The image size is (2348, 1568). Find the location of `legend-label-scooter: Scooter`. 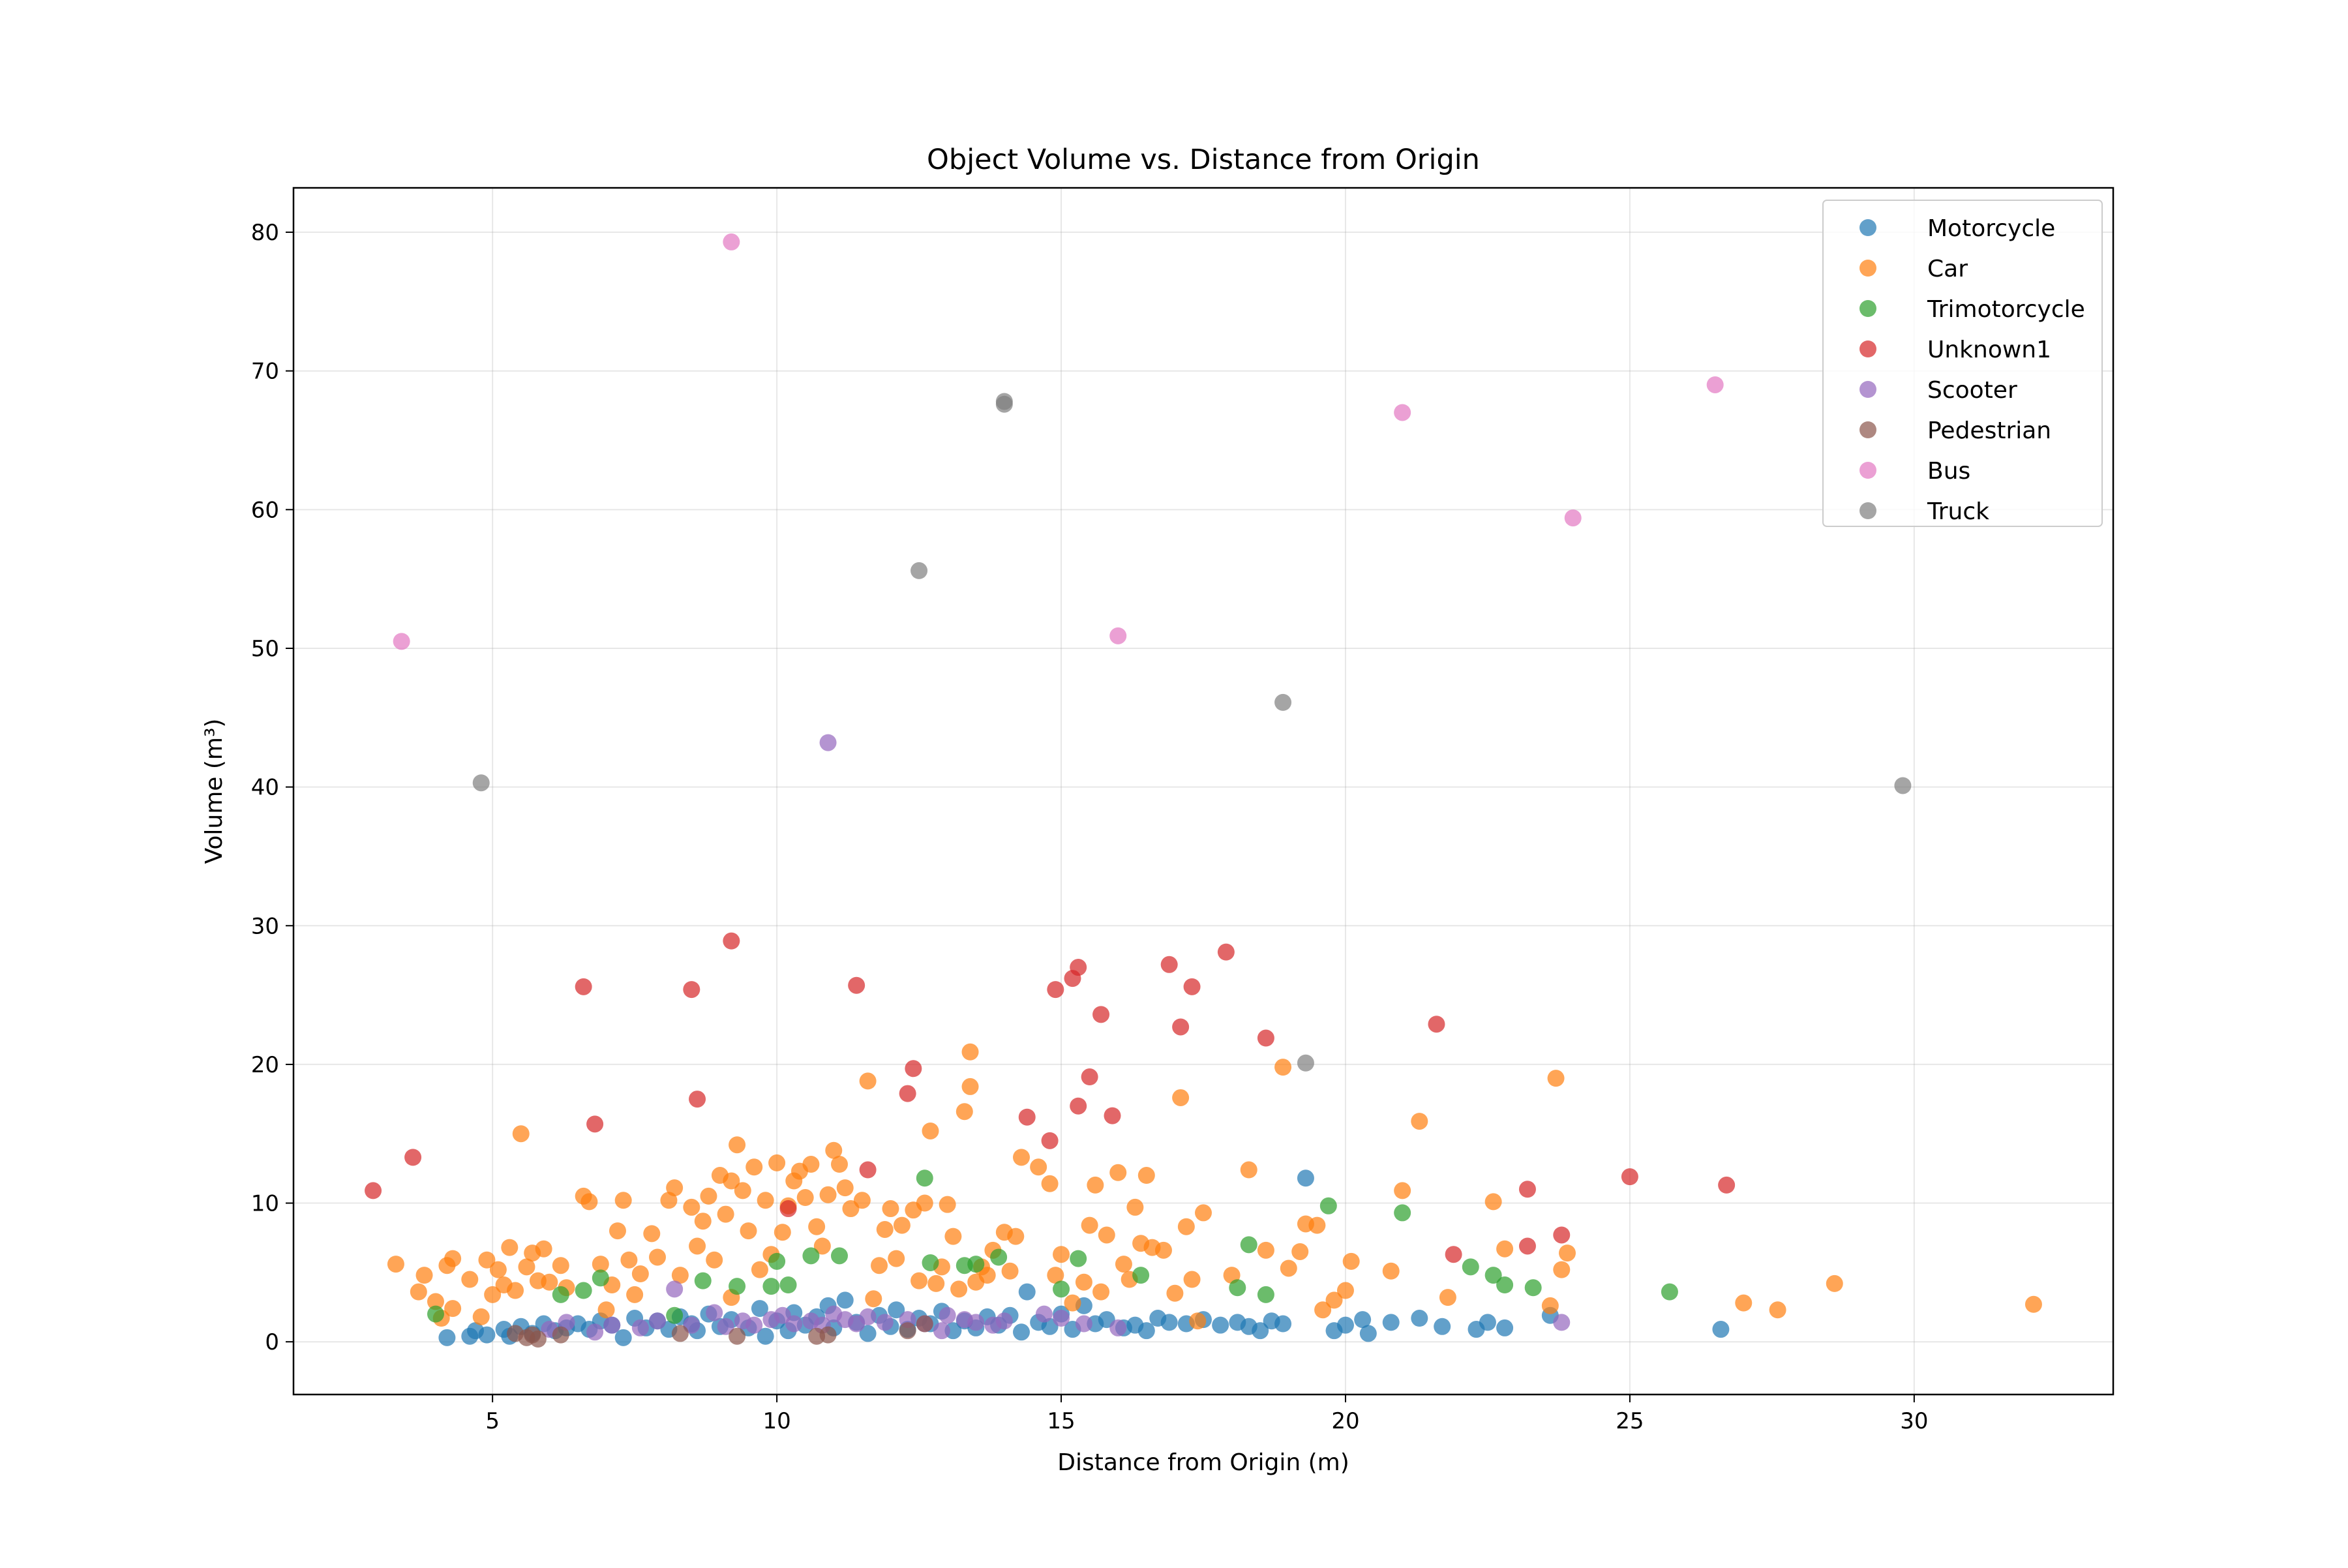

legend-label-scooter: Scooter is located at coordinates (1972, 390).